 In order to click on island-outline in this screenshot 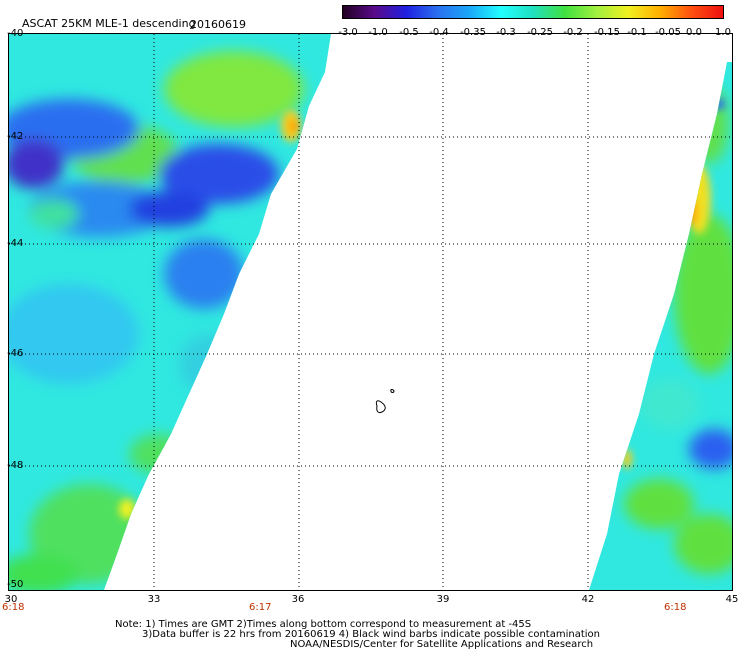, I will do `click(385, 401)`.